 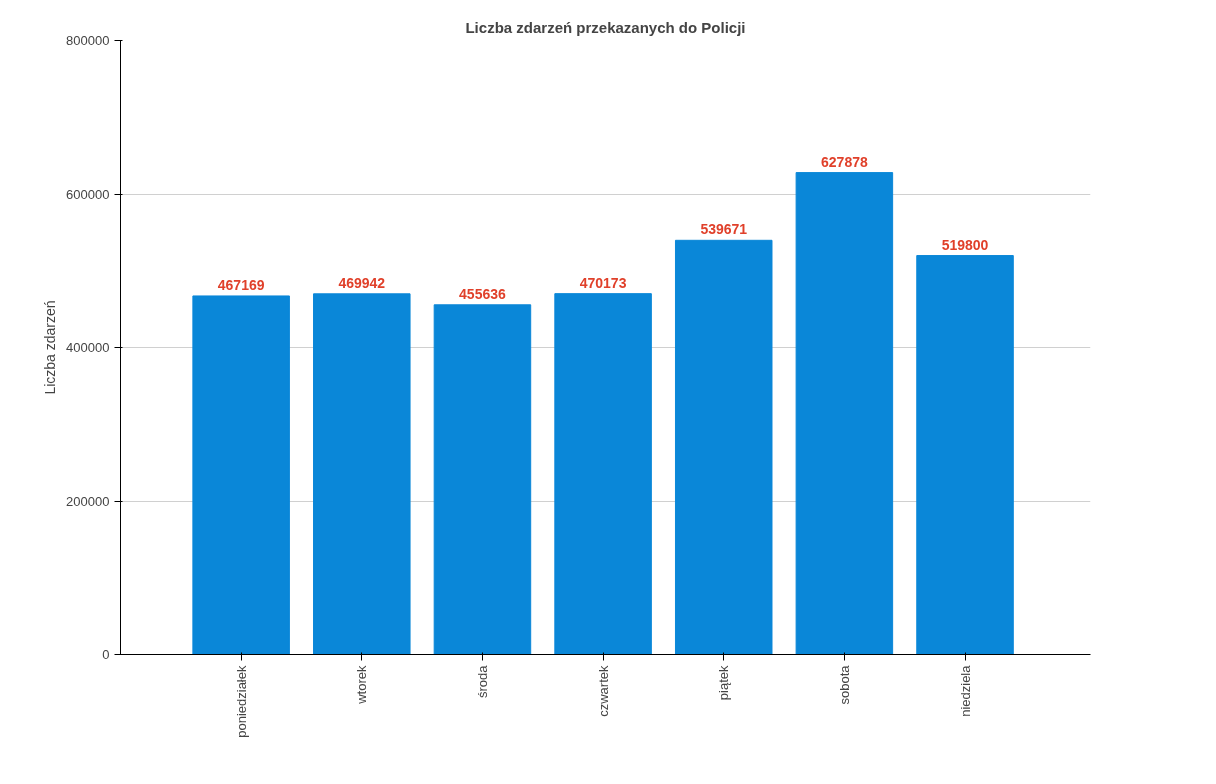 I want to click on x-tick-label: sobota, so click(x=844, y=684).